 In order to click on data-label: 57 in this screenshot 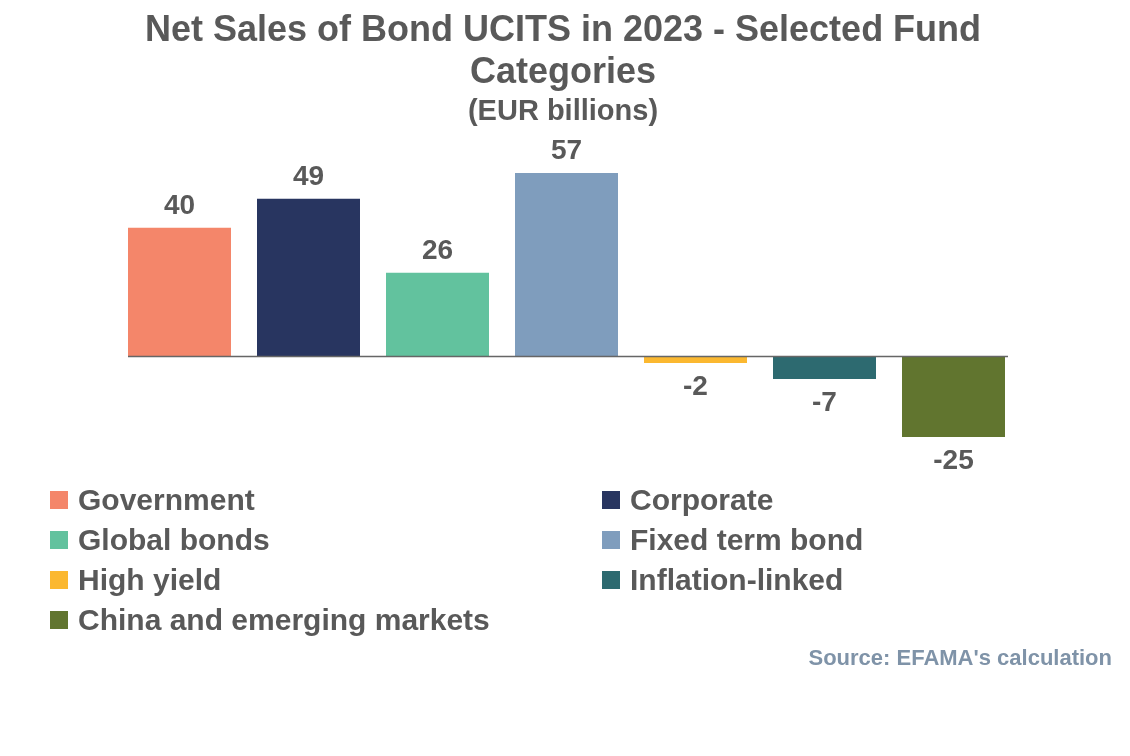, I will do `click(566, 149)`.